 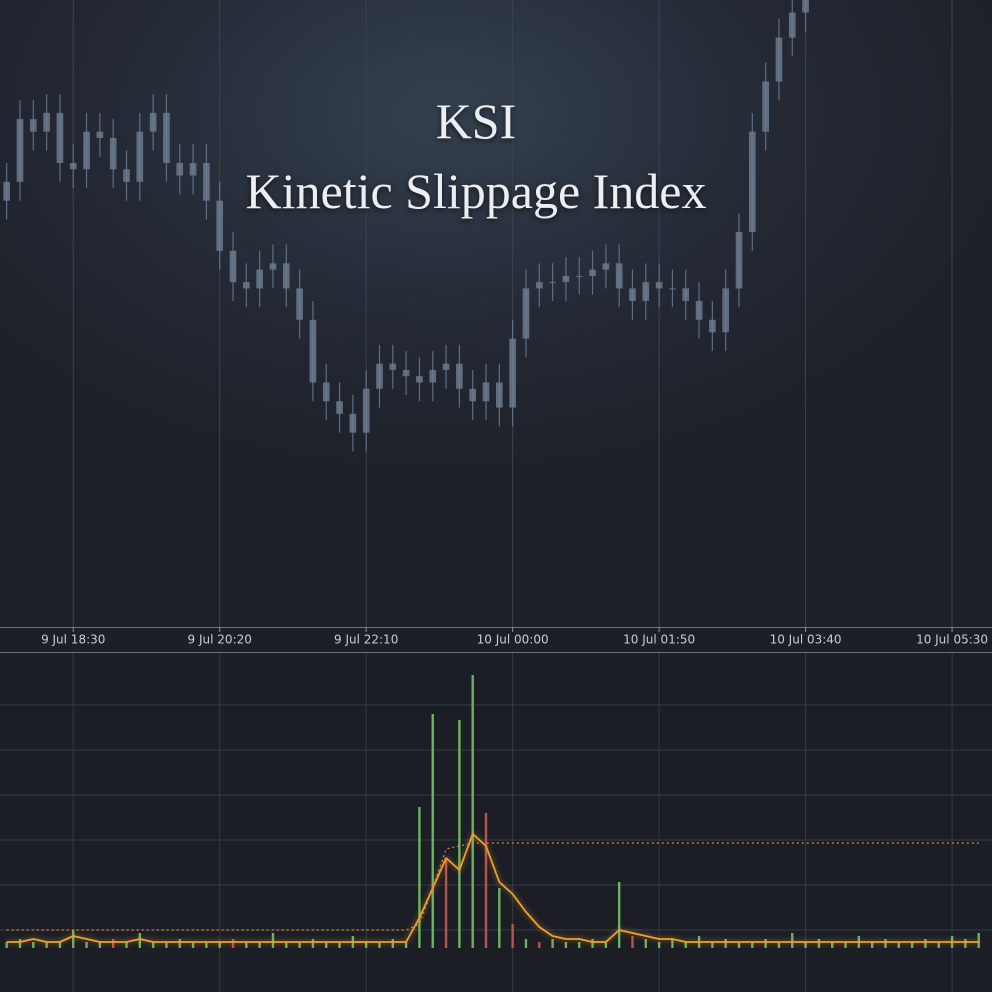 What do you see at coordinates (476, 191) in the screenshot?
I see `chart-subtitle: Kinetic Slippage Index` at bounding box center [476, 191].